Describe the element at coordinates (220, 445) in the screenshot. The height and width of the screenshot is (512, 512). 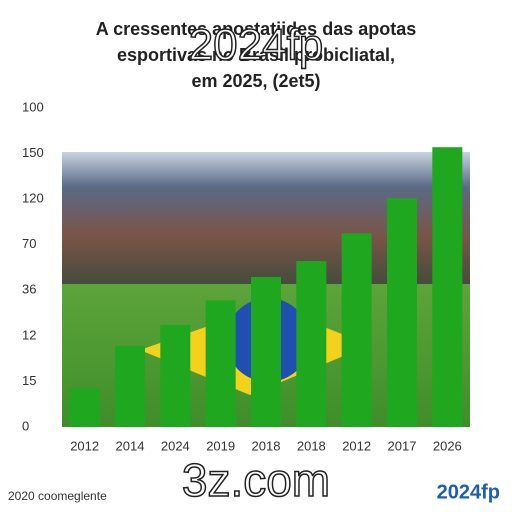
I see `x-tick-label: 2019` at that location.